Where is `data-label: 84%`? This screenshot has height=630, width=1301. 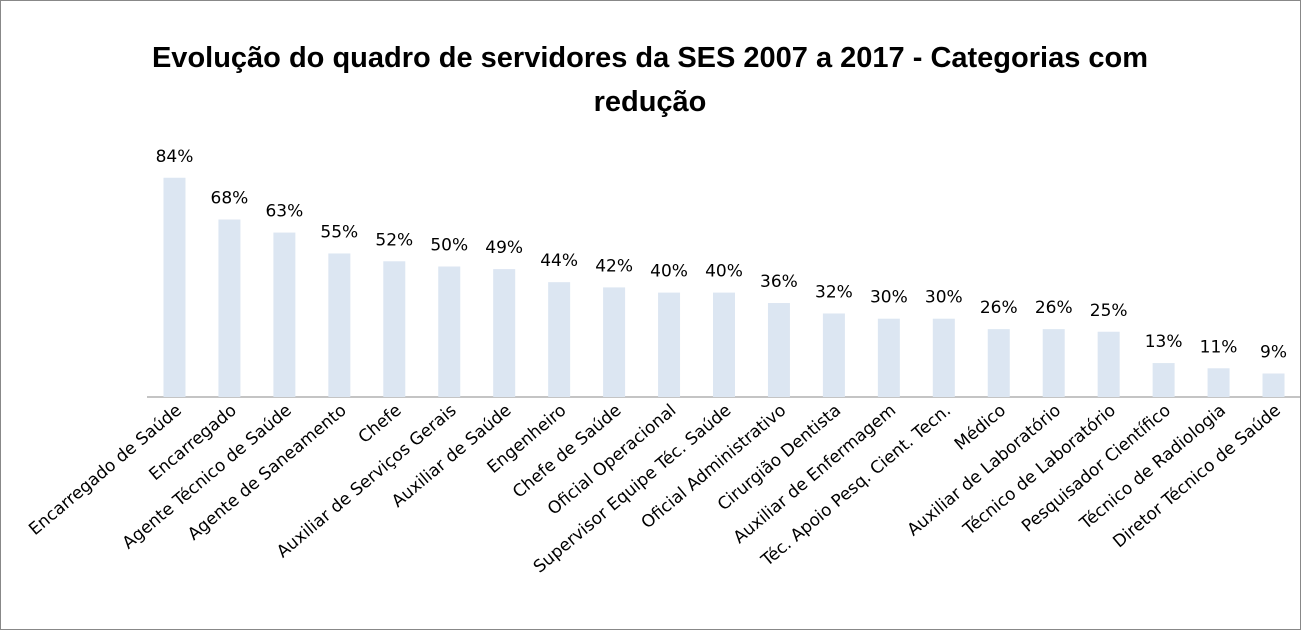 data-label: 84% is located at coordinates (175, 157).